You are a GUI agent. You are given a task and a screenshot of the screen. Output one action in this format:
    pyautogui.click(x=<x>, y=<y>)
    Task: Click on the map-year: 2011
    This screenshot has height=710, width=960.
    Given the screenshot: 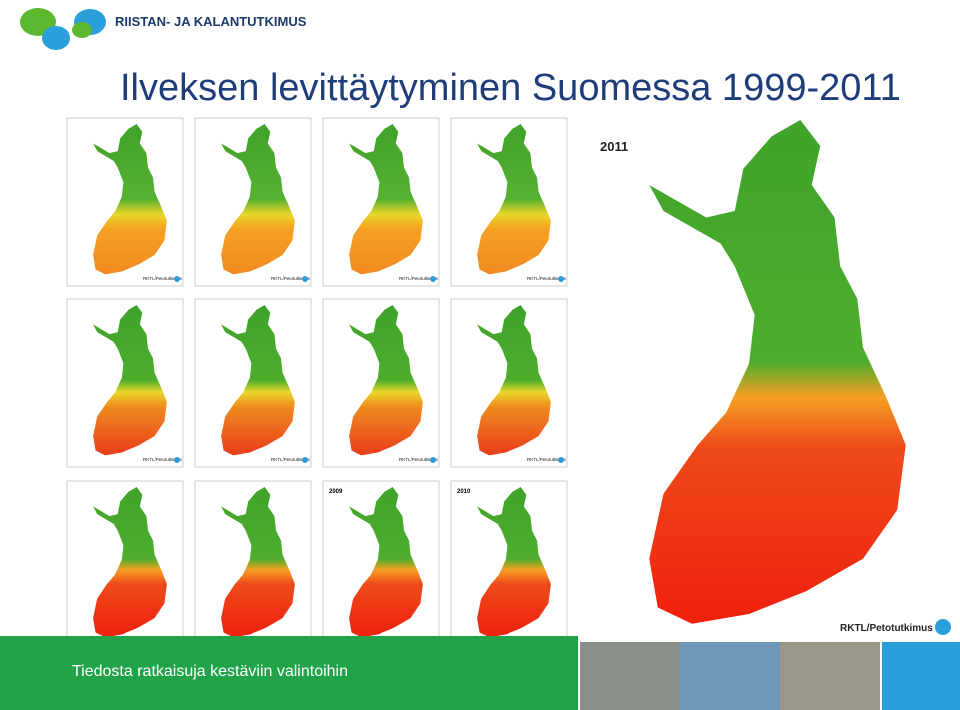 What is the action you would take?
    pyautogui.click(x=614, y=146)
    